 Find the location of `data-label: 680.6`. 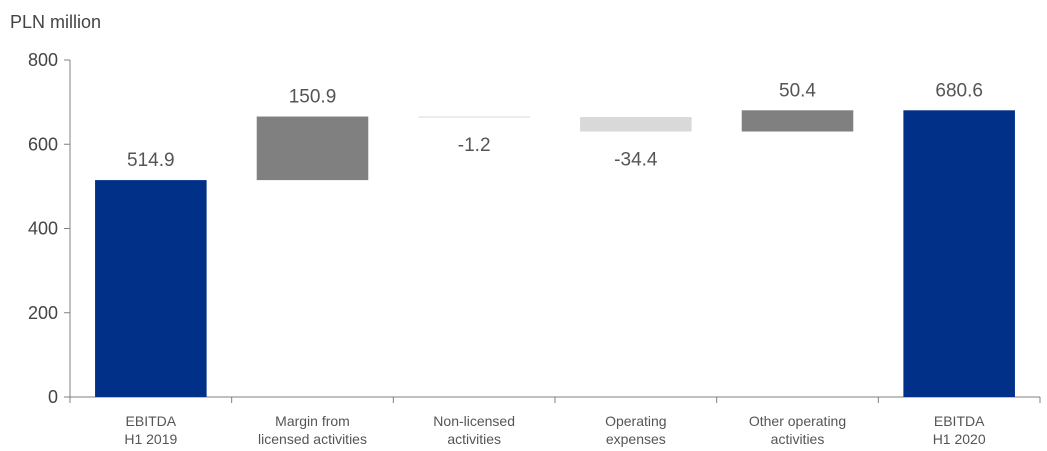

data-label: 680.6 is located at coordinates (959, 90).